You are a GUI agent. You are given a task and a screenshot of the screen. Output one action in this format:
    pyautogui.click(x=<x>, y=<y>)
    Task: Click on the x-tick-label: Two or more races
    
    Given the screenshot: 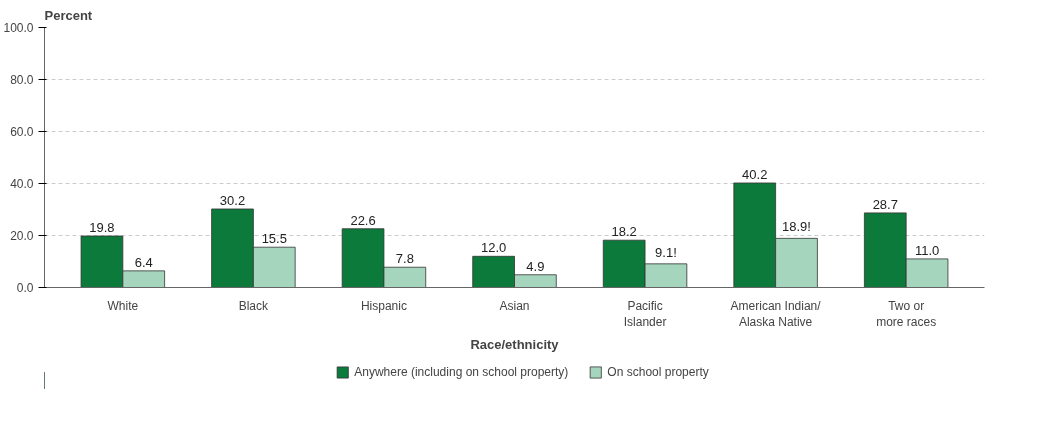 What is the action you would take?
    pyautogui.click(x=906, y=314)
    